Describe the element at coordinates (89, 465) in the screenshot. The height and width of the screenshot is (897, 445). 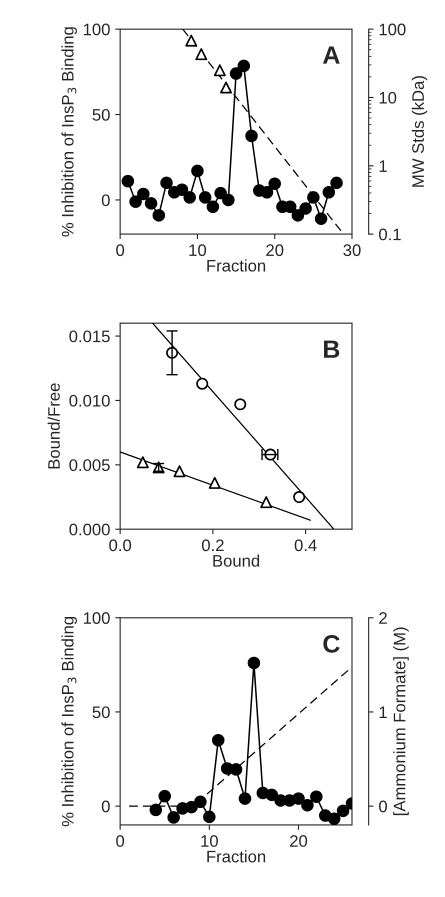
I see `y-tick-label: 0.005` at that location.